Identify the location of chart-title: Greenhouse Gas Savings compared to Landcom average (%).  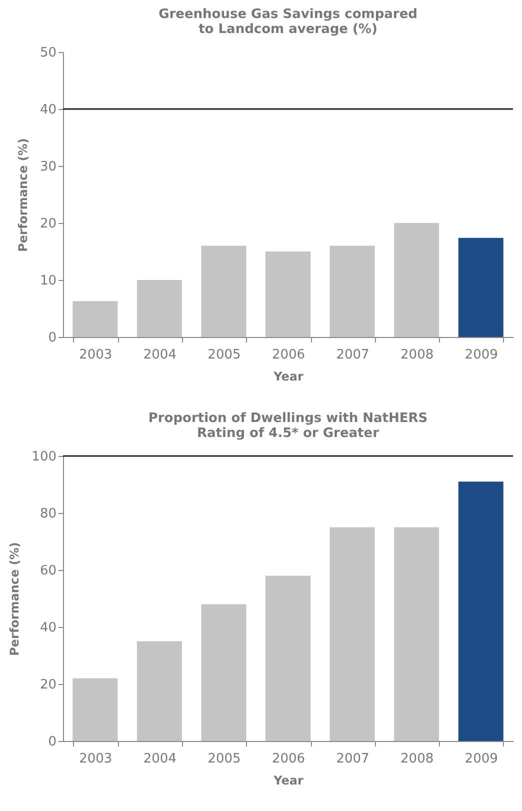
(288, 22).